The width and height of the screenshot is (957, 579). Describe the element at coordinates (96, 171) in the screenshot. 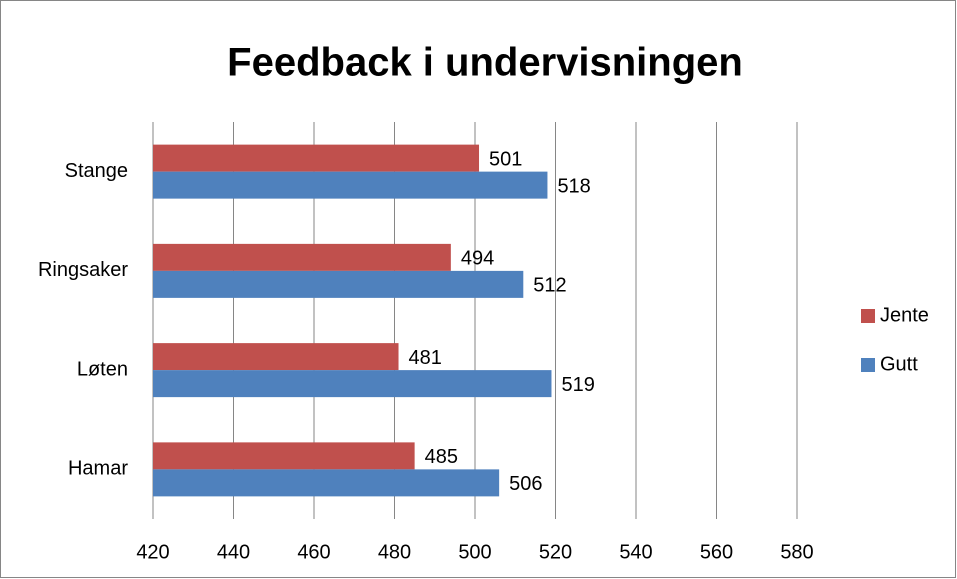

I see `y-tick-label: Stange` at that location.